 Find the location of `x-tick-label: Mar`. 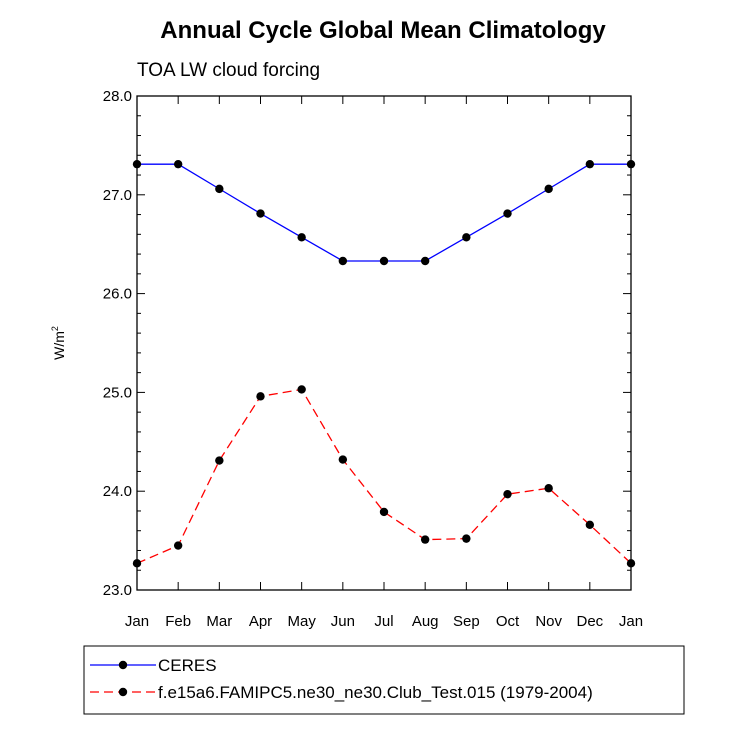

x-tick-label: Mar is located at coordinates (219, 621).